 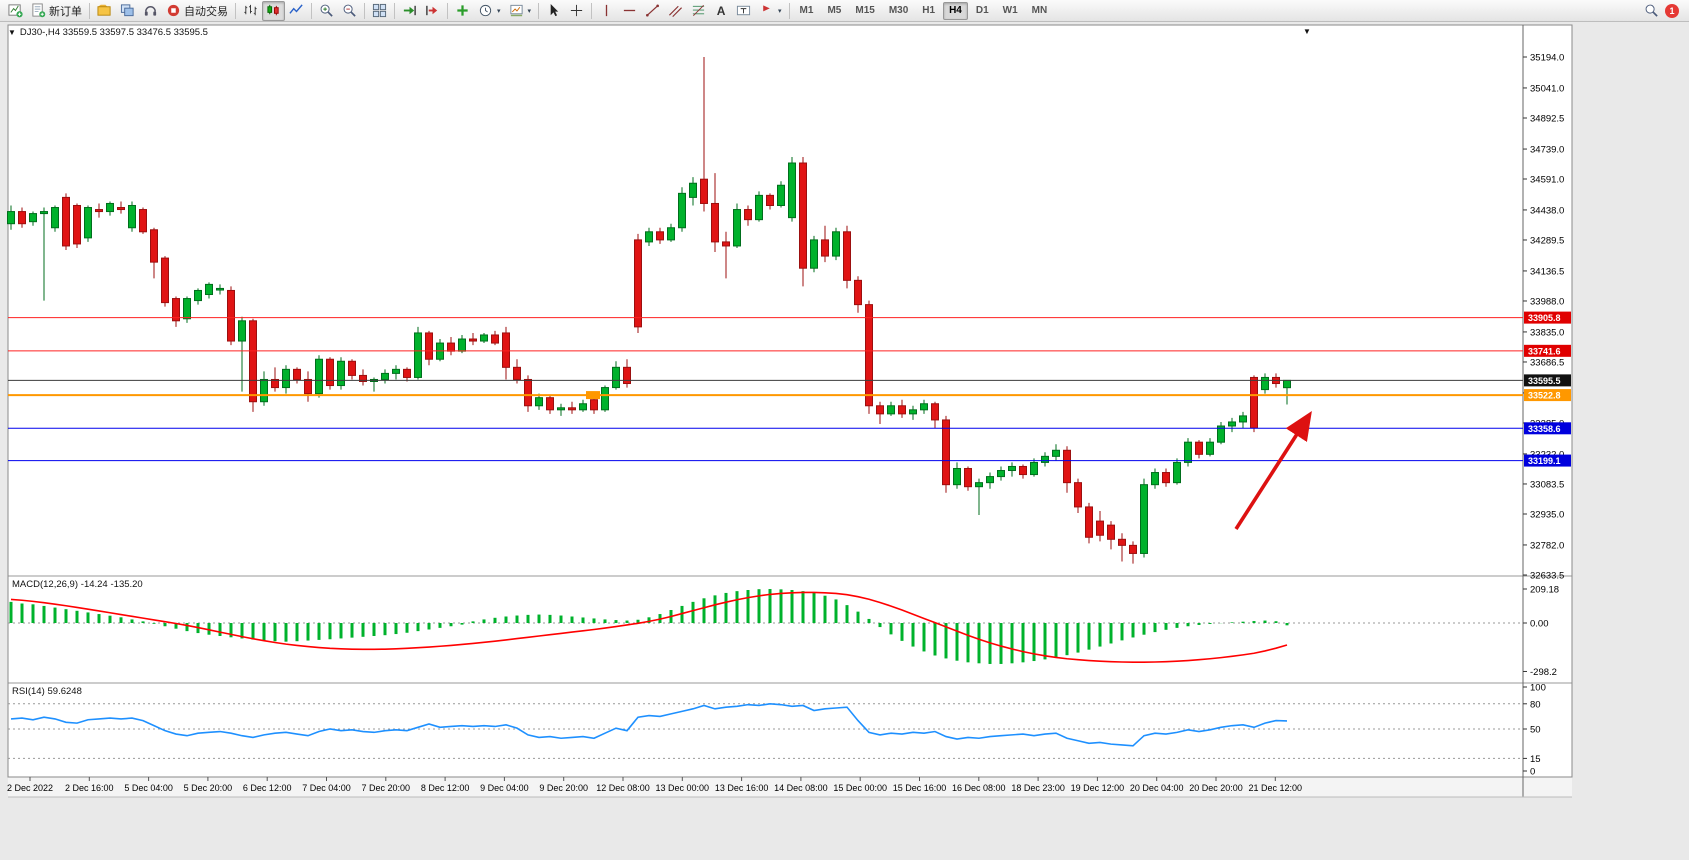 I want to click on arrows-button: ▾, so click(x=770, y=11).